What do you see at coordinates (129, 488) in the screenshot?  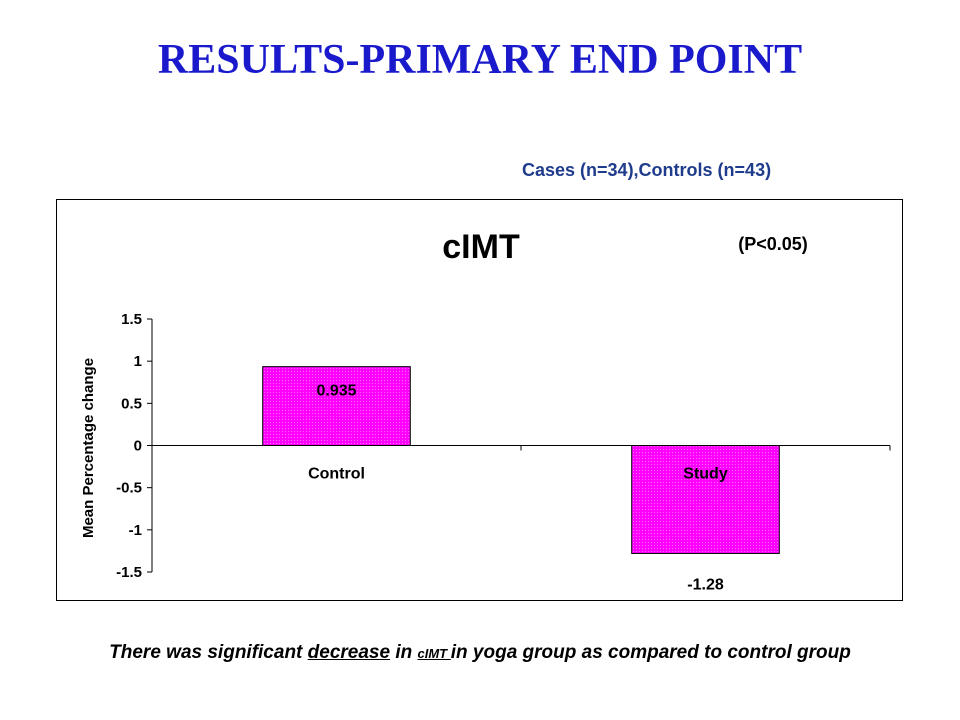 I see `y-tick-label: -0.5` at bounding box center [129, 488].